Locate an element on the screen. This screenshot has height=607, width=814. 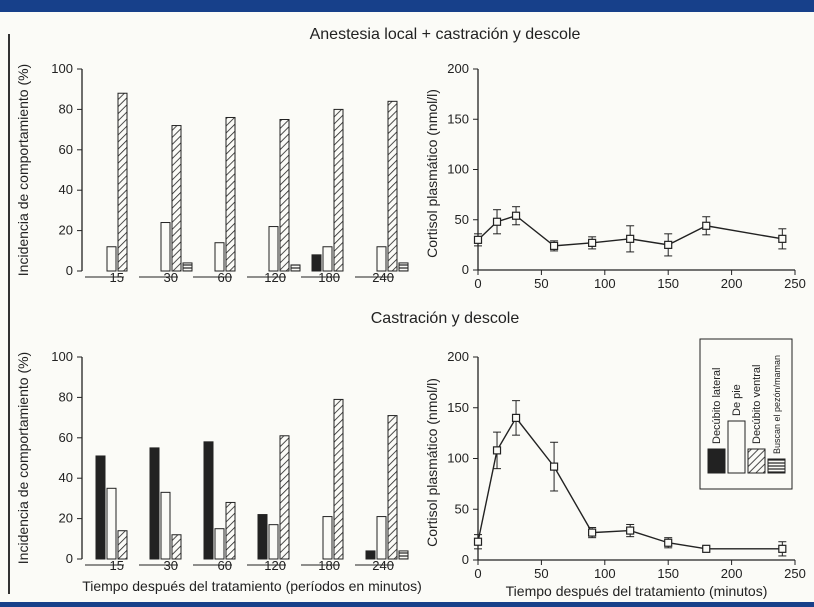
bottom-cortisol-y-tick-label: 0 is located at coordinates (465, 559).